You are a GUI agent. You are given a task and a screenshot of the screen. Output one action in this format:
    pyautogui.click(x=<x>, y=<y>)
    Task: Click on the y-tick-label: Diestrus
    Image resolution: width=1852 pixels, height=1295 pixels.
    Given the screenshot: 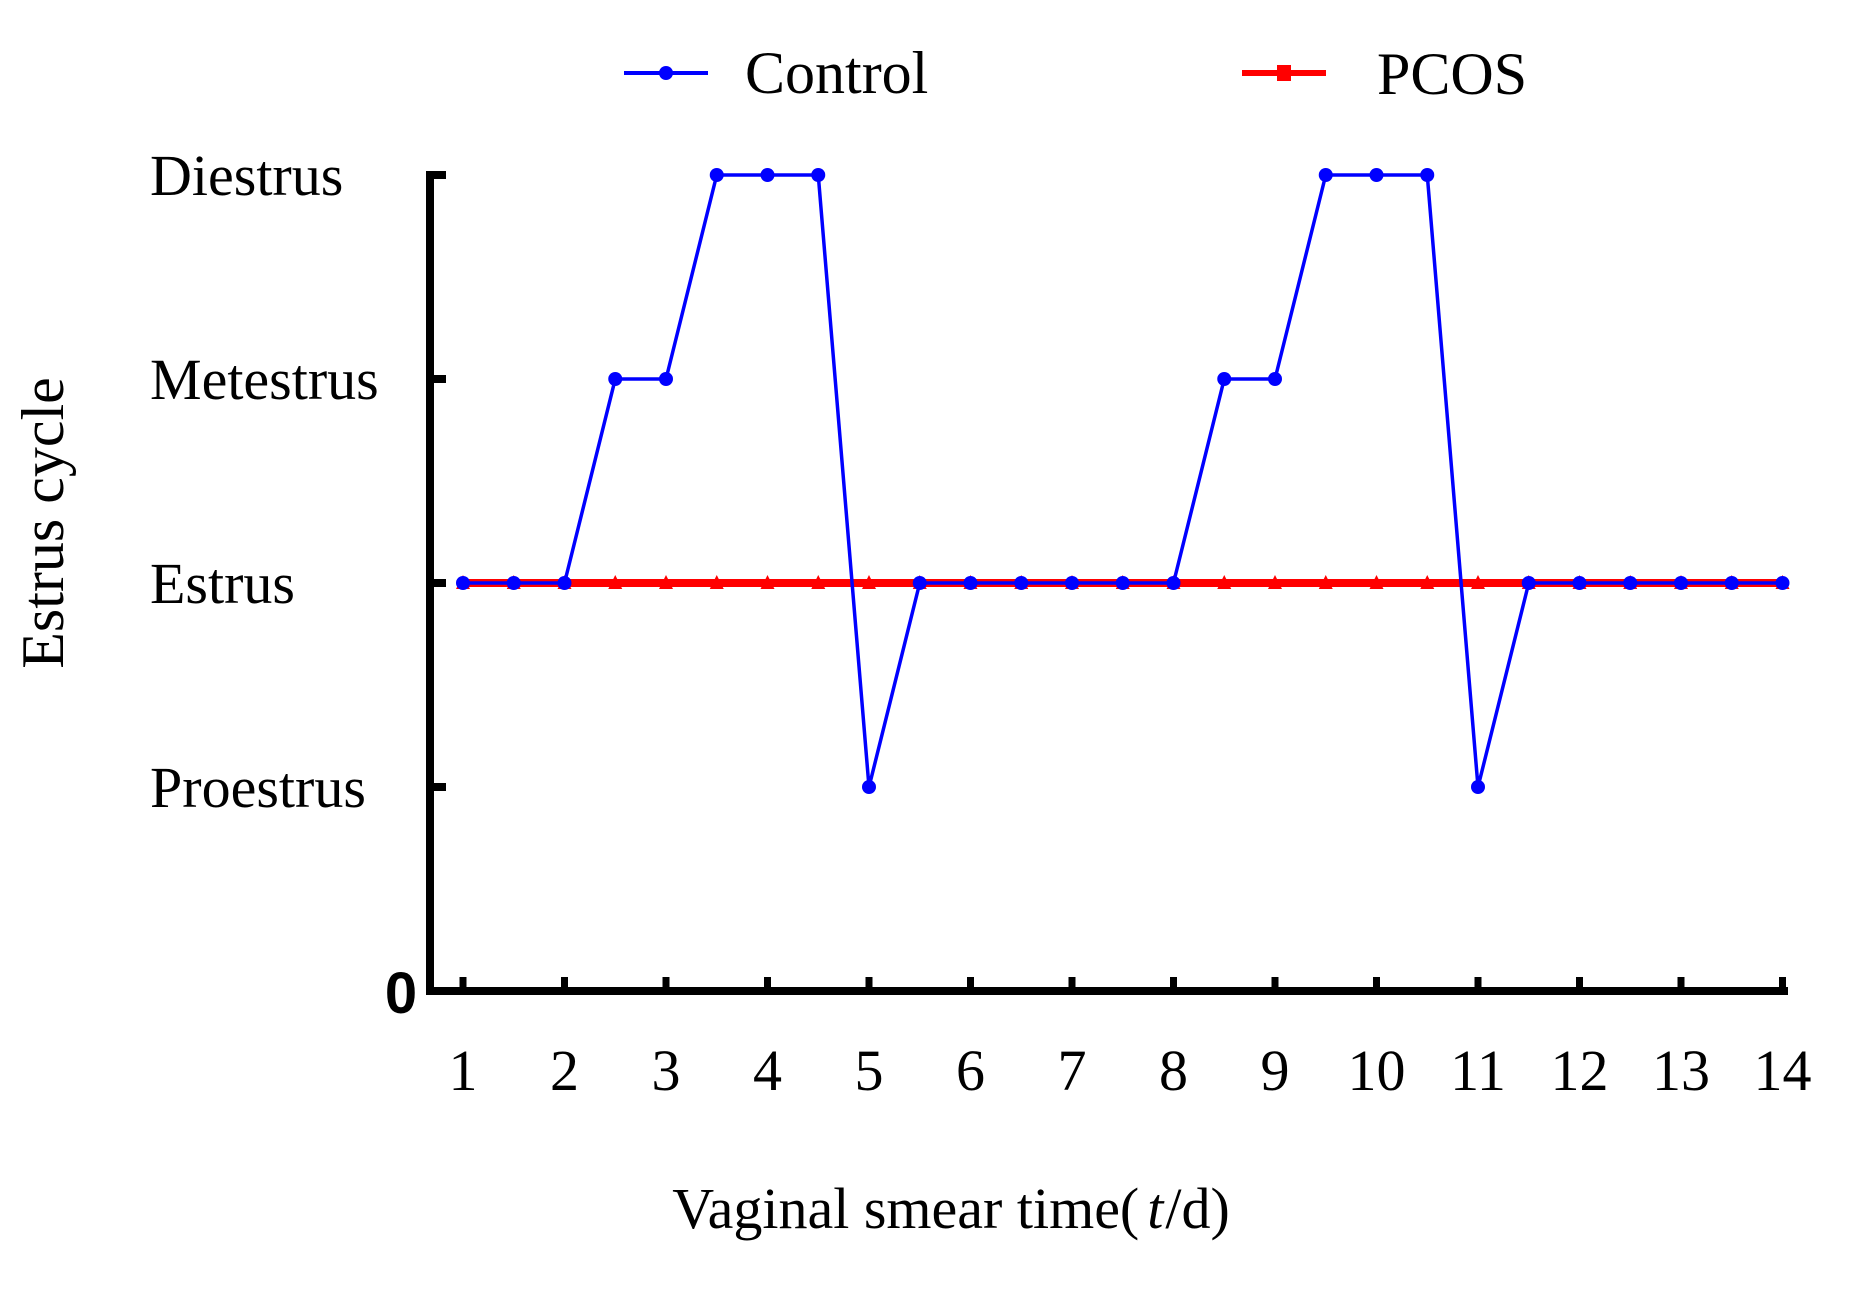 What is the action you would take?
    pyautogui.click(x=246, y=175)
    